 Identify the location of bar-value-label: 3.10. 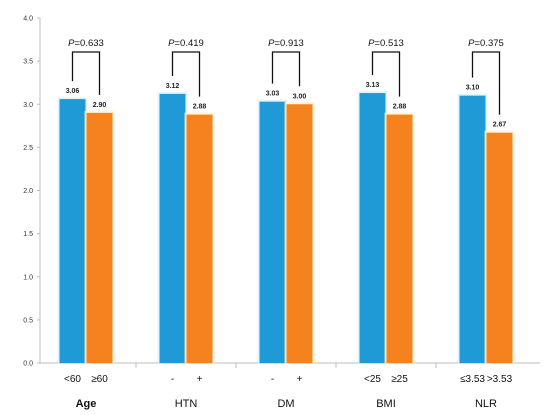
(473, 88).